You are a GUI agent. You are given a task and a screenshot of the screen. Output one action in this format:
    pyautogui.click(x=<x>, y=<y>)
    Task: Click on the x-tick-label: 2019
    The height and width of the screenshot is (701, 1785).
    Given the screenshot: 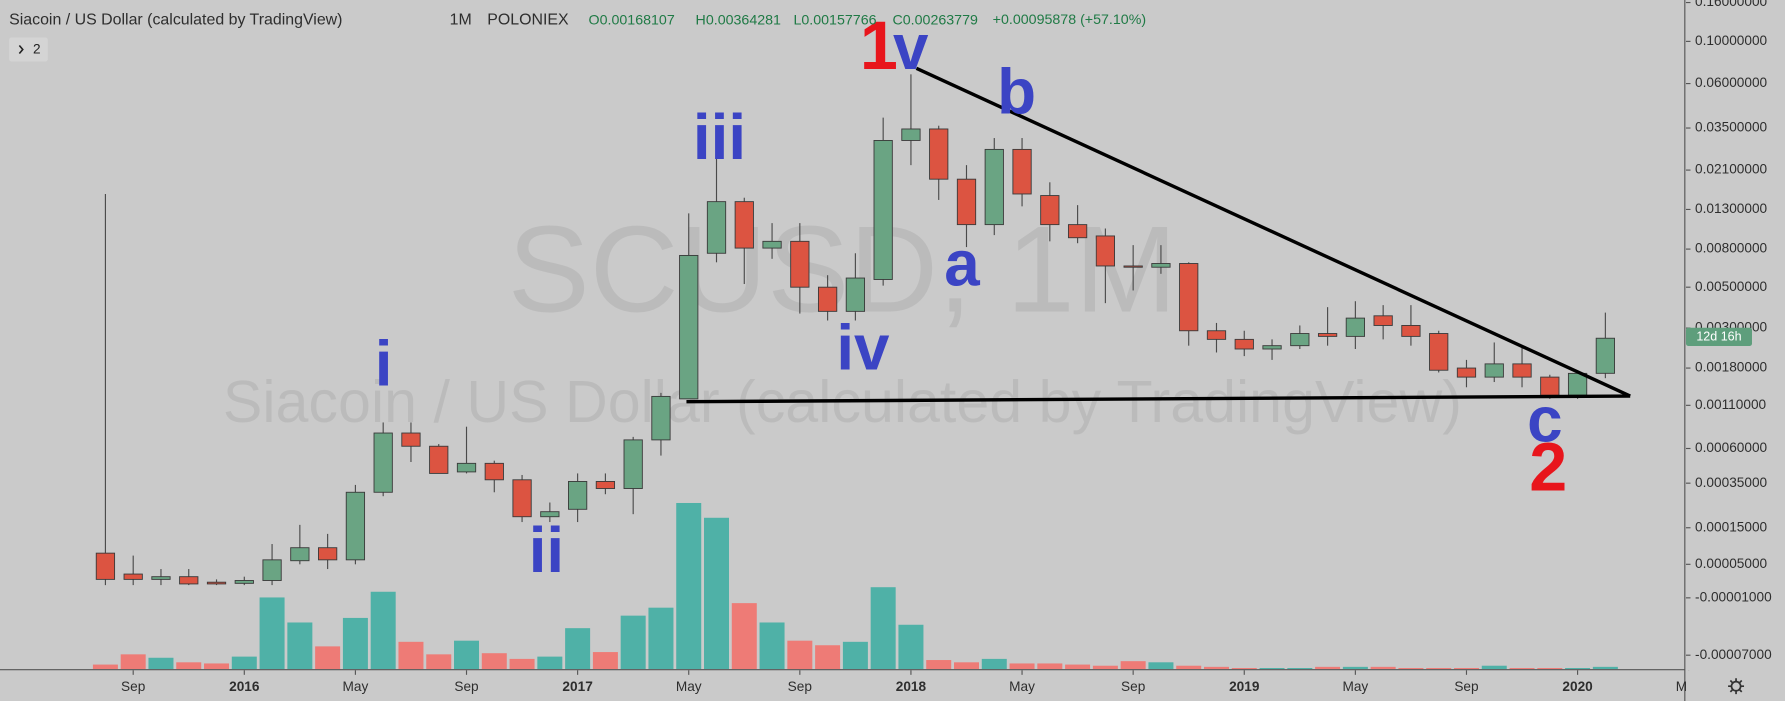 What is the action you would take?
    pyautogui.click(x=1244, y=686)
    